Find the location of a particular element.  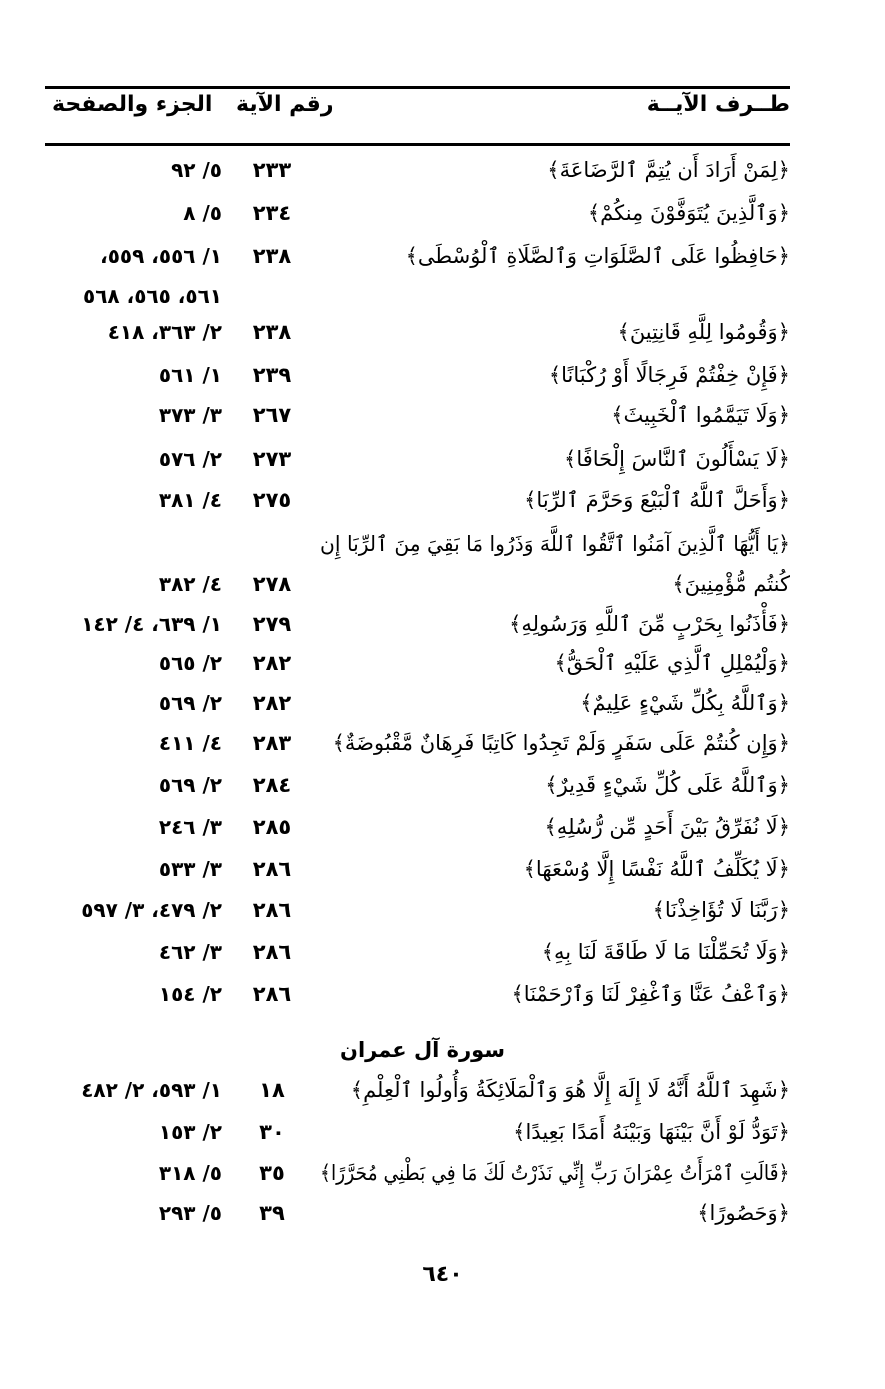

part-page-reference: ٣/ ٥٣٣ is located at coordinates (190, 869).